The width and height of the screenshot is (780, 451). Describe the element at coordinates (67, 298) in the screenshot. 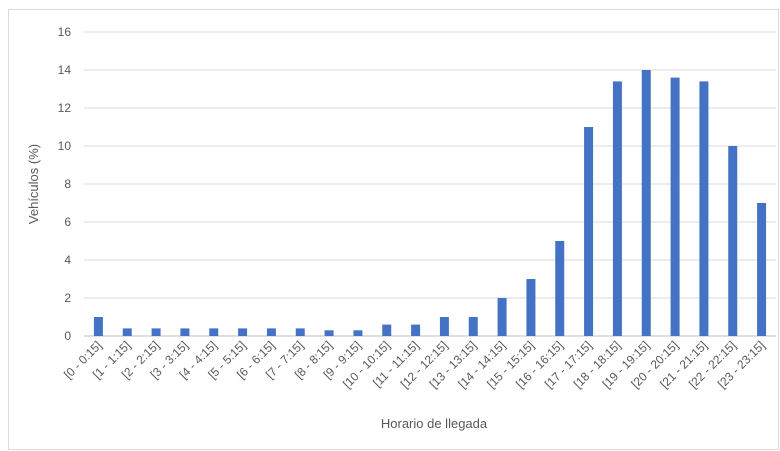

I see `y-tick-label: 2` at that location.